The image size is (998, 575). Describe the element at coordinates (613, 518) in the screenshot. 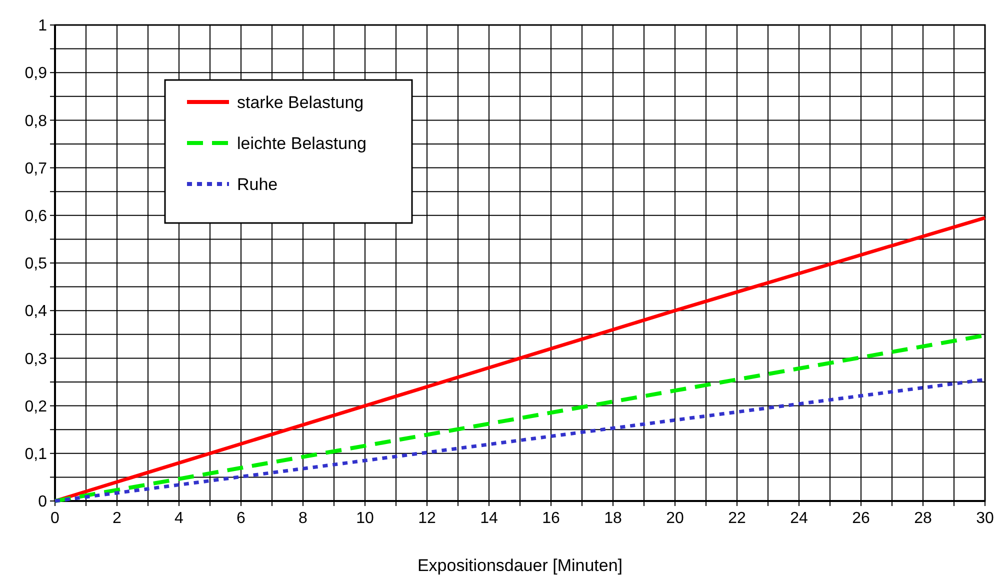

I see `x-tick-label: 18` at that location.